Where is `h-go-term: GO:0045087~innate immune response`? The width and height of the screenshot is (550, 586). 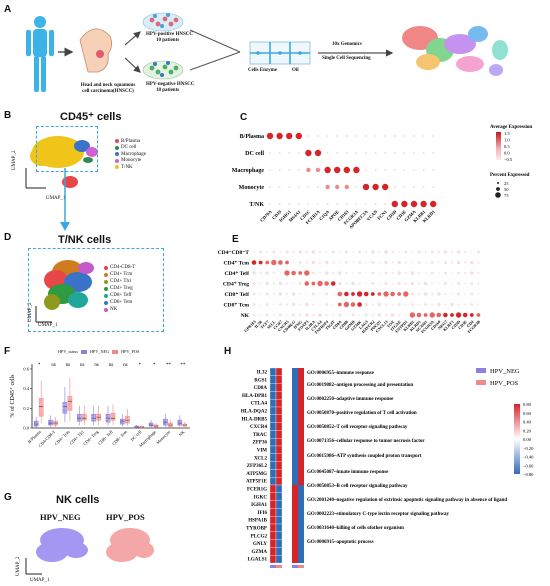
h-go-term: GO:0045087~innate immune response is located at coordinates (348, 472).